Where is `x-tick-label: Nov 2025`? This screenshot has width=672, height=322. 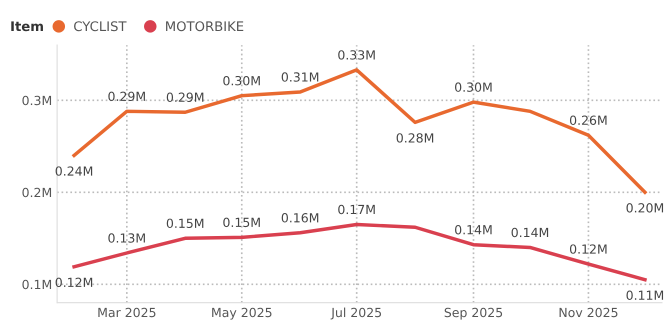 x-tick-label: Nov 2025 is located at coordinates (589, 313).